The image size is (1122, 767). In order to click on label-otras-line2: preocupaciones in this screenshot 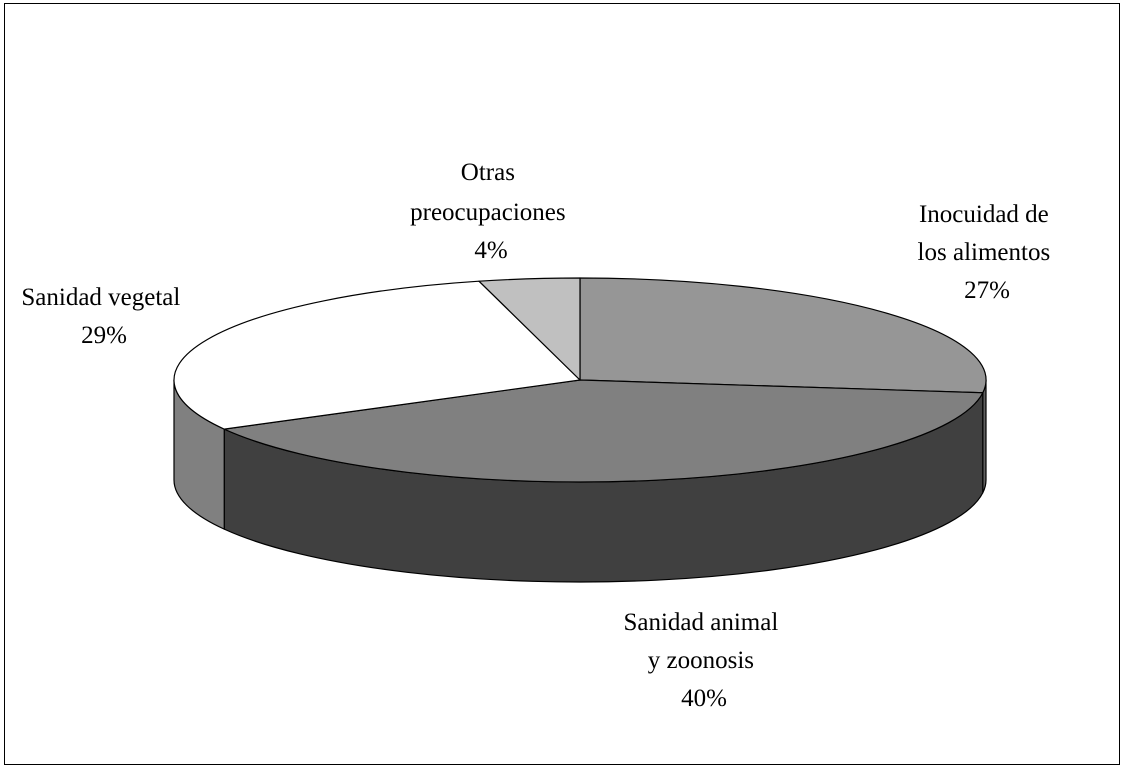, I will do `click(487, 212)`.